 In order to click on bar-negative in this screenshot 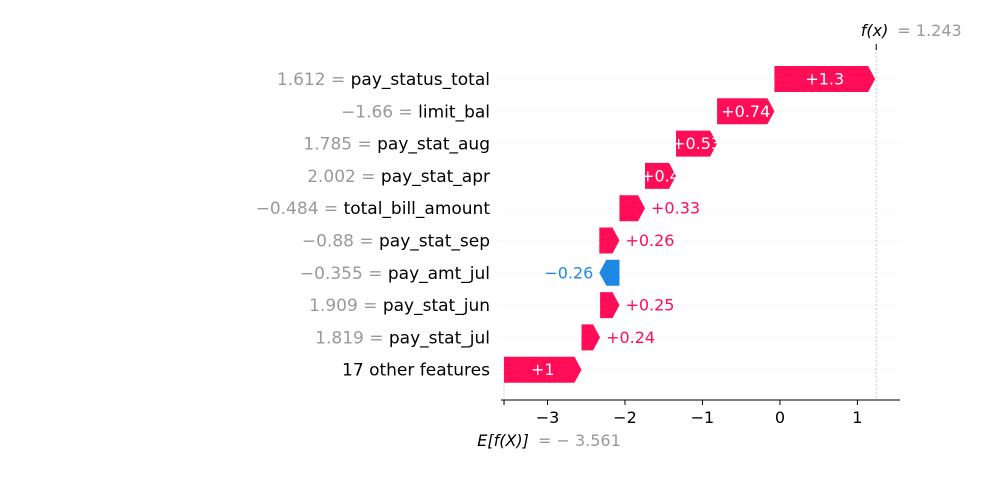, I will do `click(609, 272)`.